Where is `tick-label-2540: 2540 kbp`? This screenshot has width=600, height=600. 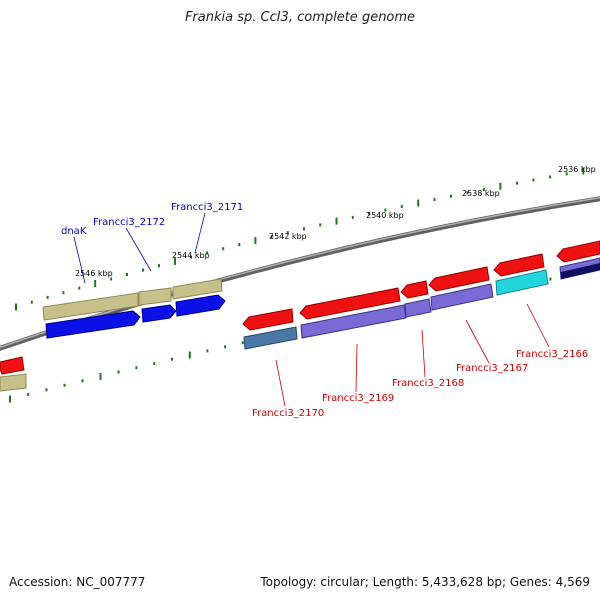 tick-label-2540: 2540 kbp is located at coordinates (385, 215).